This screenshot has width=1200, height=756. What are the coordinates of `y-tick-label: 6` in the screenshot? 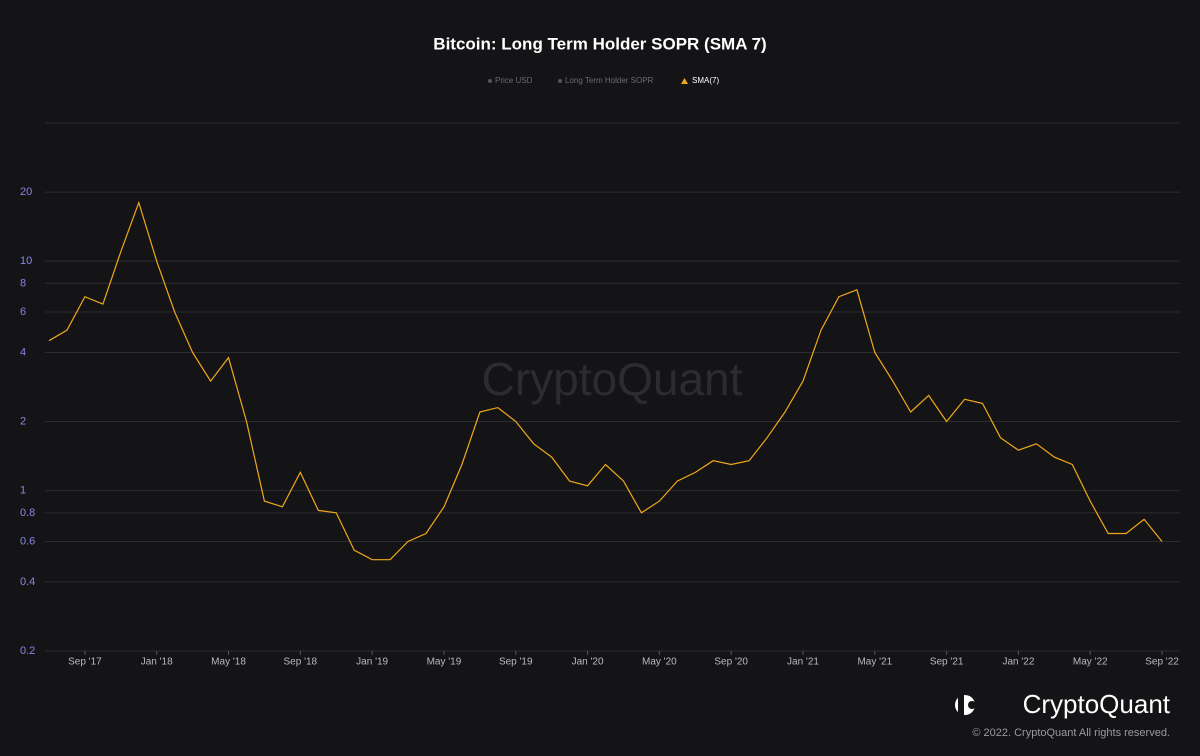 It's located at (23, 312).